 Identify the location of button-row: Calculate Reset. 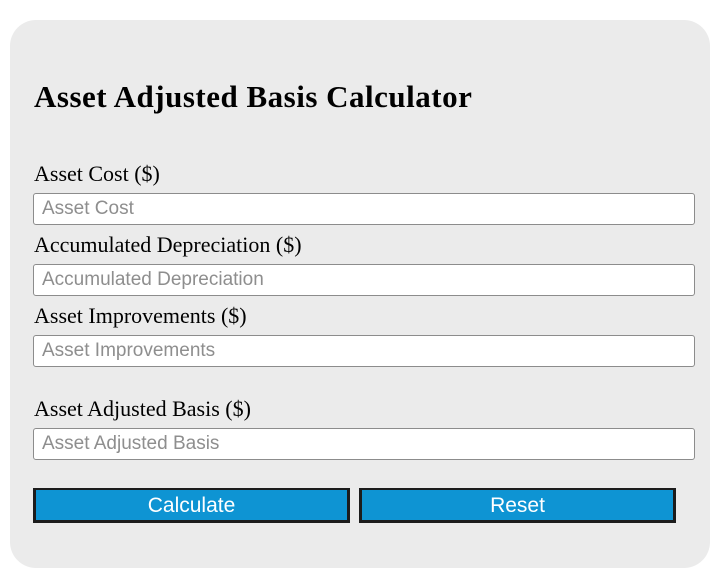
(354, 505).